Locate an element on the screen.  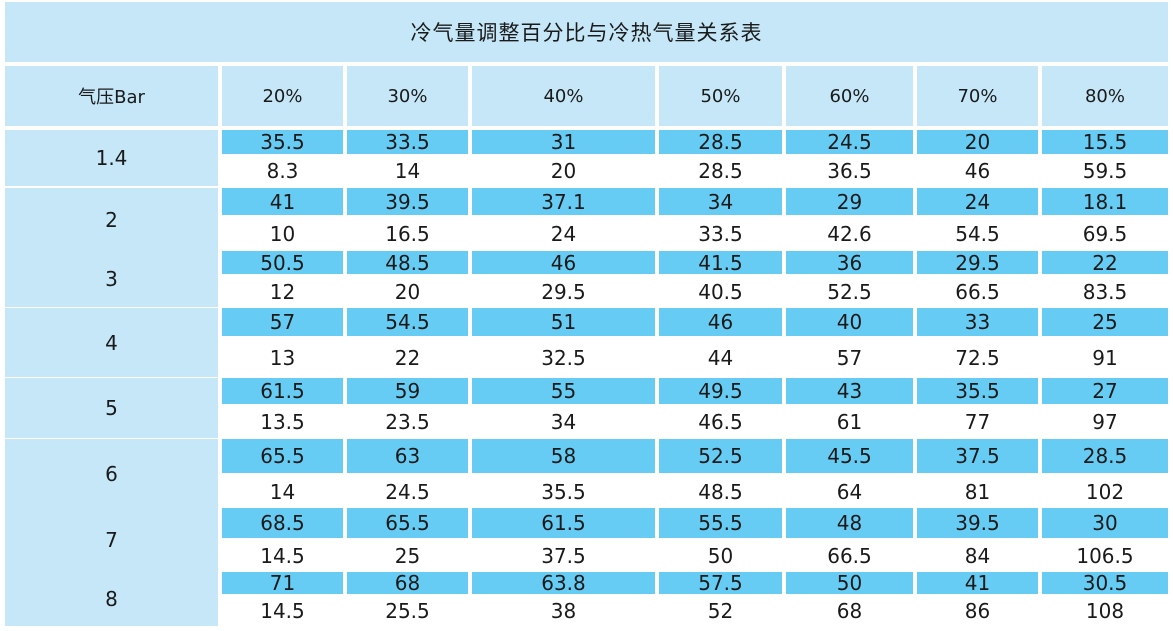
pressure-label: 6 is located at coordinates (111, 473).